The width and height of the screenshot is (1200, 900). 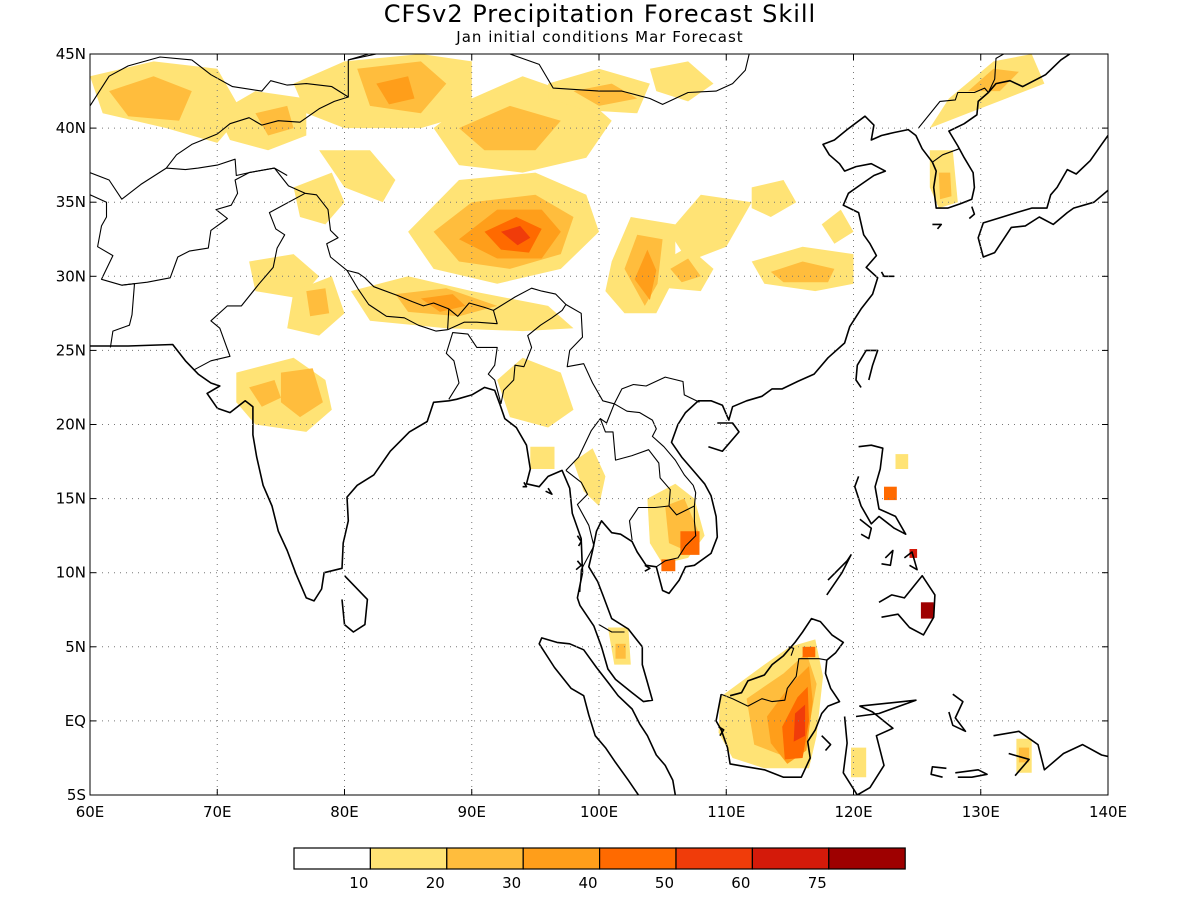 I want to click on lon-tick-label: 60E, so click(x=90, y=812).